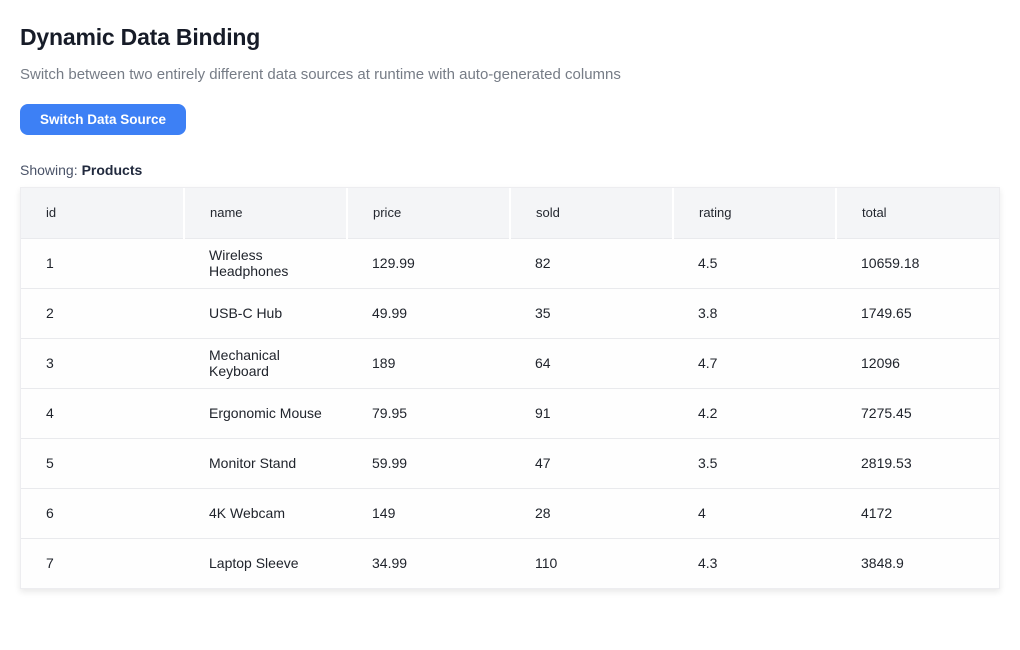 The width and height of the screenshot is (1020, 650). Describe the element at coordinates (265, 463) in the screenshot. I see `cell-name: Monitor Stand` at that location.